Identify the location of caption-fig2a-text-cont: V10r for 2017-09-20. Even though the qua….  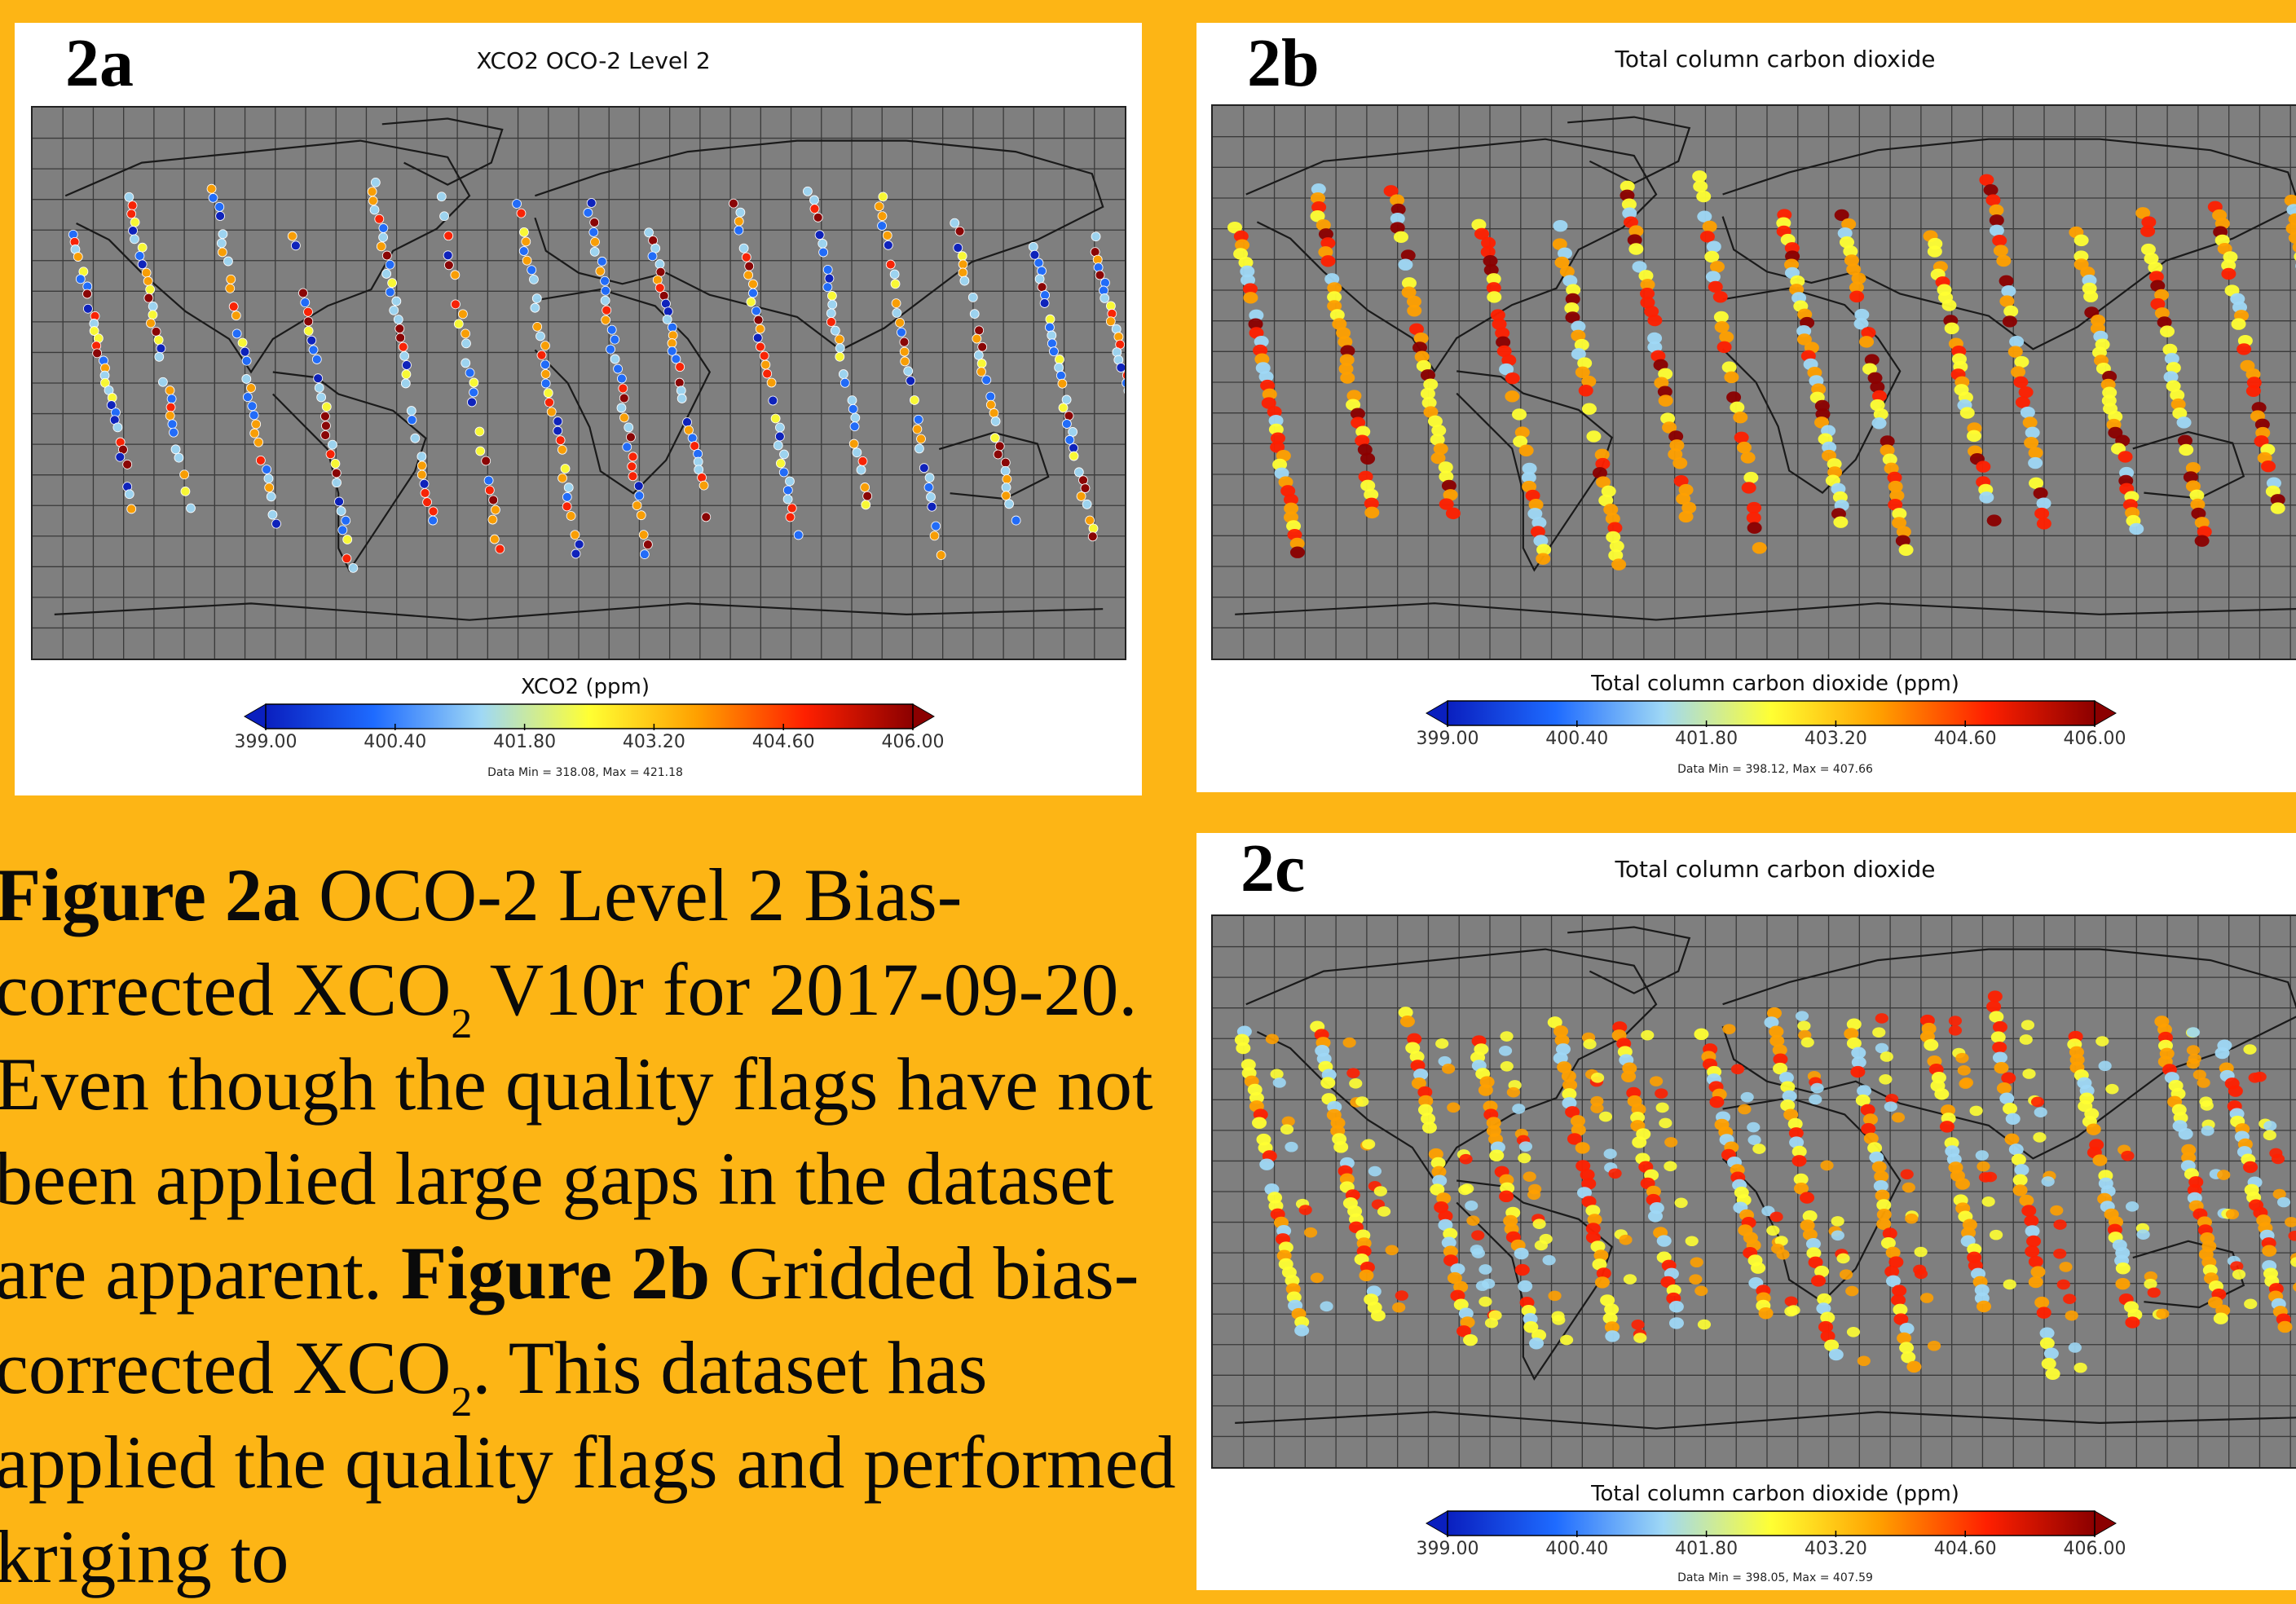
(576, 1131).